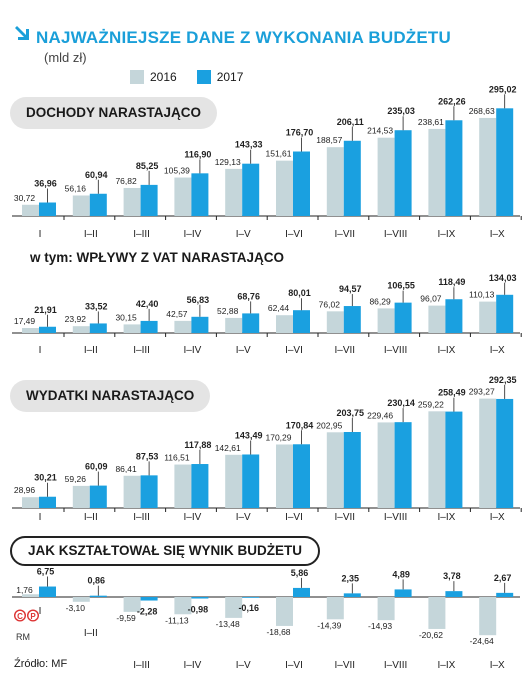 This screenshot has height=697, width=532. What do you see at coordinates (300, 425) in the screenshot?
I see `data-label-2017: 170,84` at bounding box center [300, 425].